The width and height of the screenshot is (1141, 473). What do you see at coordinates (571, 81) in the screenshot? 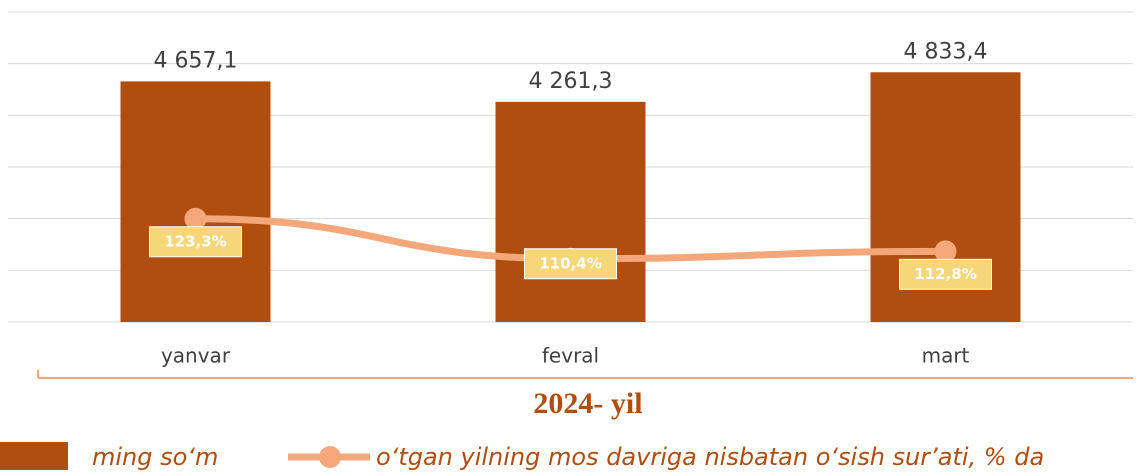
I see `data-label: 4 261,3` at bounding box center [571, 81].